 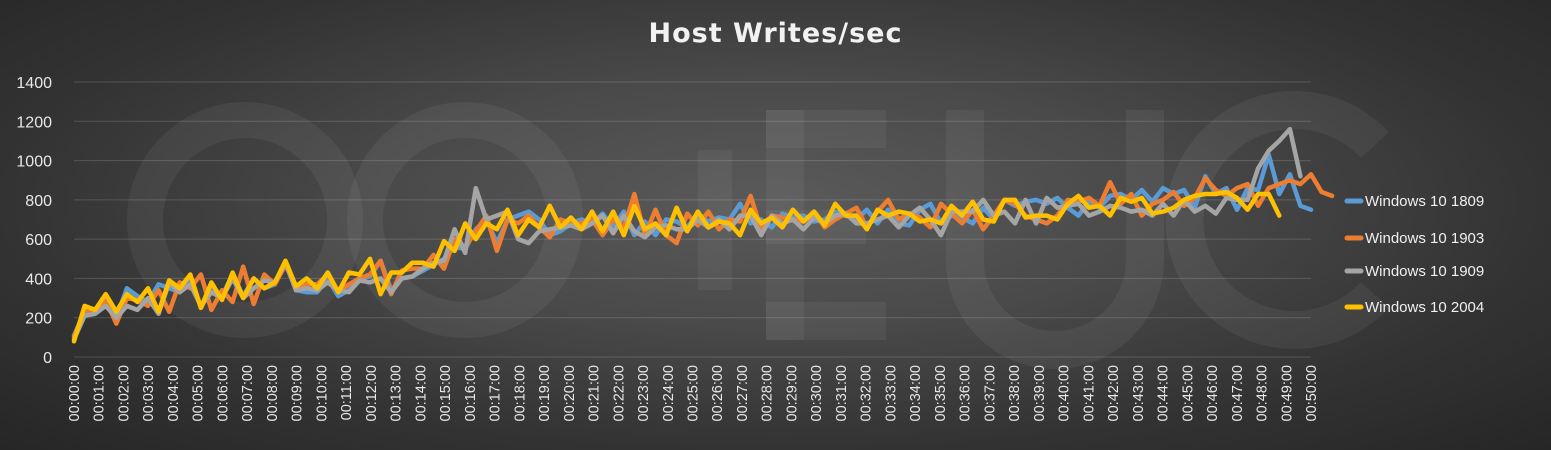 I want to click on x-tick-label: 00:36:00, so click(x=966, y=393).